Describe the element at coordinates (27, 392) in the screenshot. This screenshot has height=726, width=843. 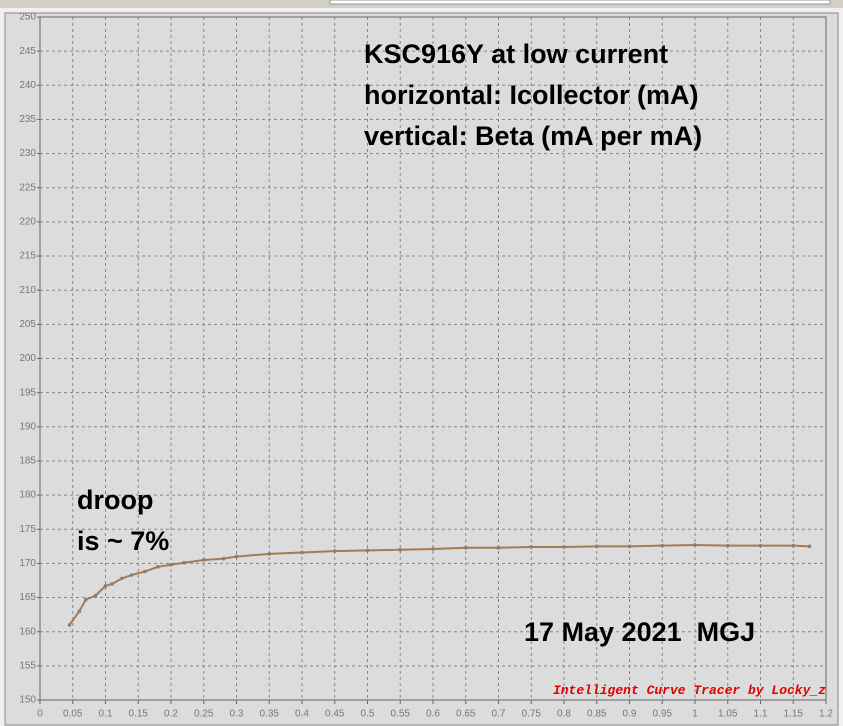
I see `y-tick-label: 195` at that location.